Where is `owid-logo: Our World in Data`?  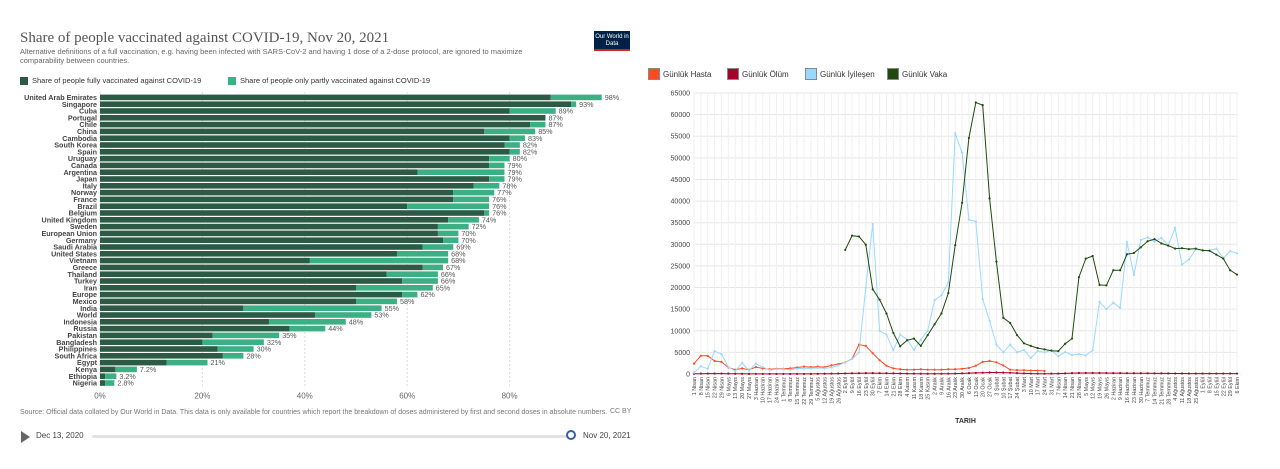 owid-logo: Our World in Data is located at coordinates (612, 41).